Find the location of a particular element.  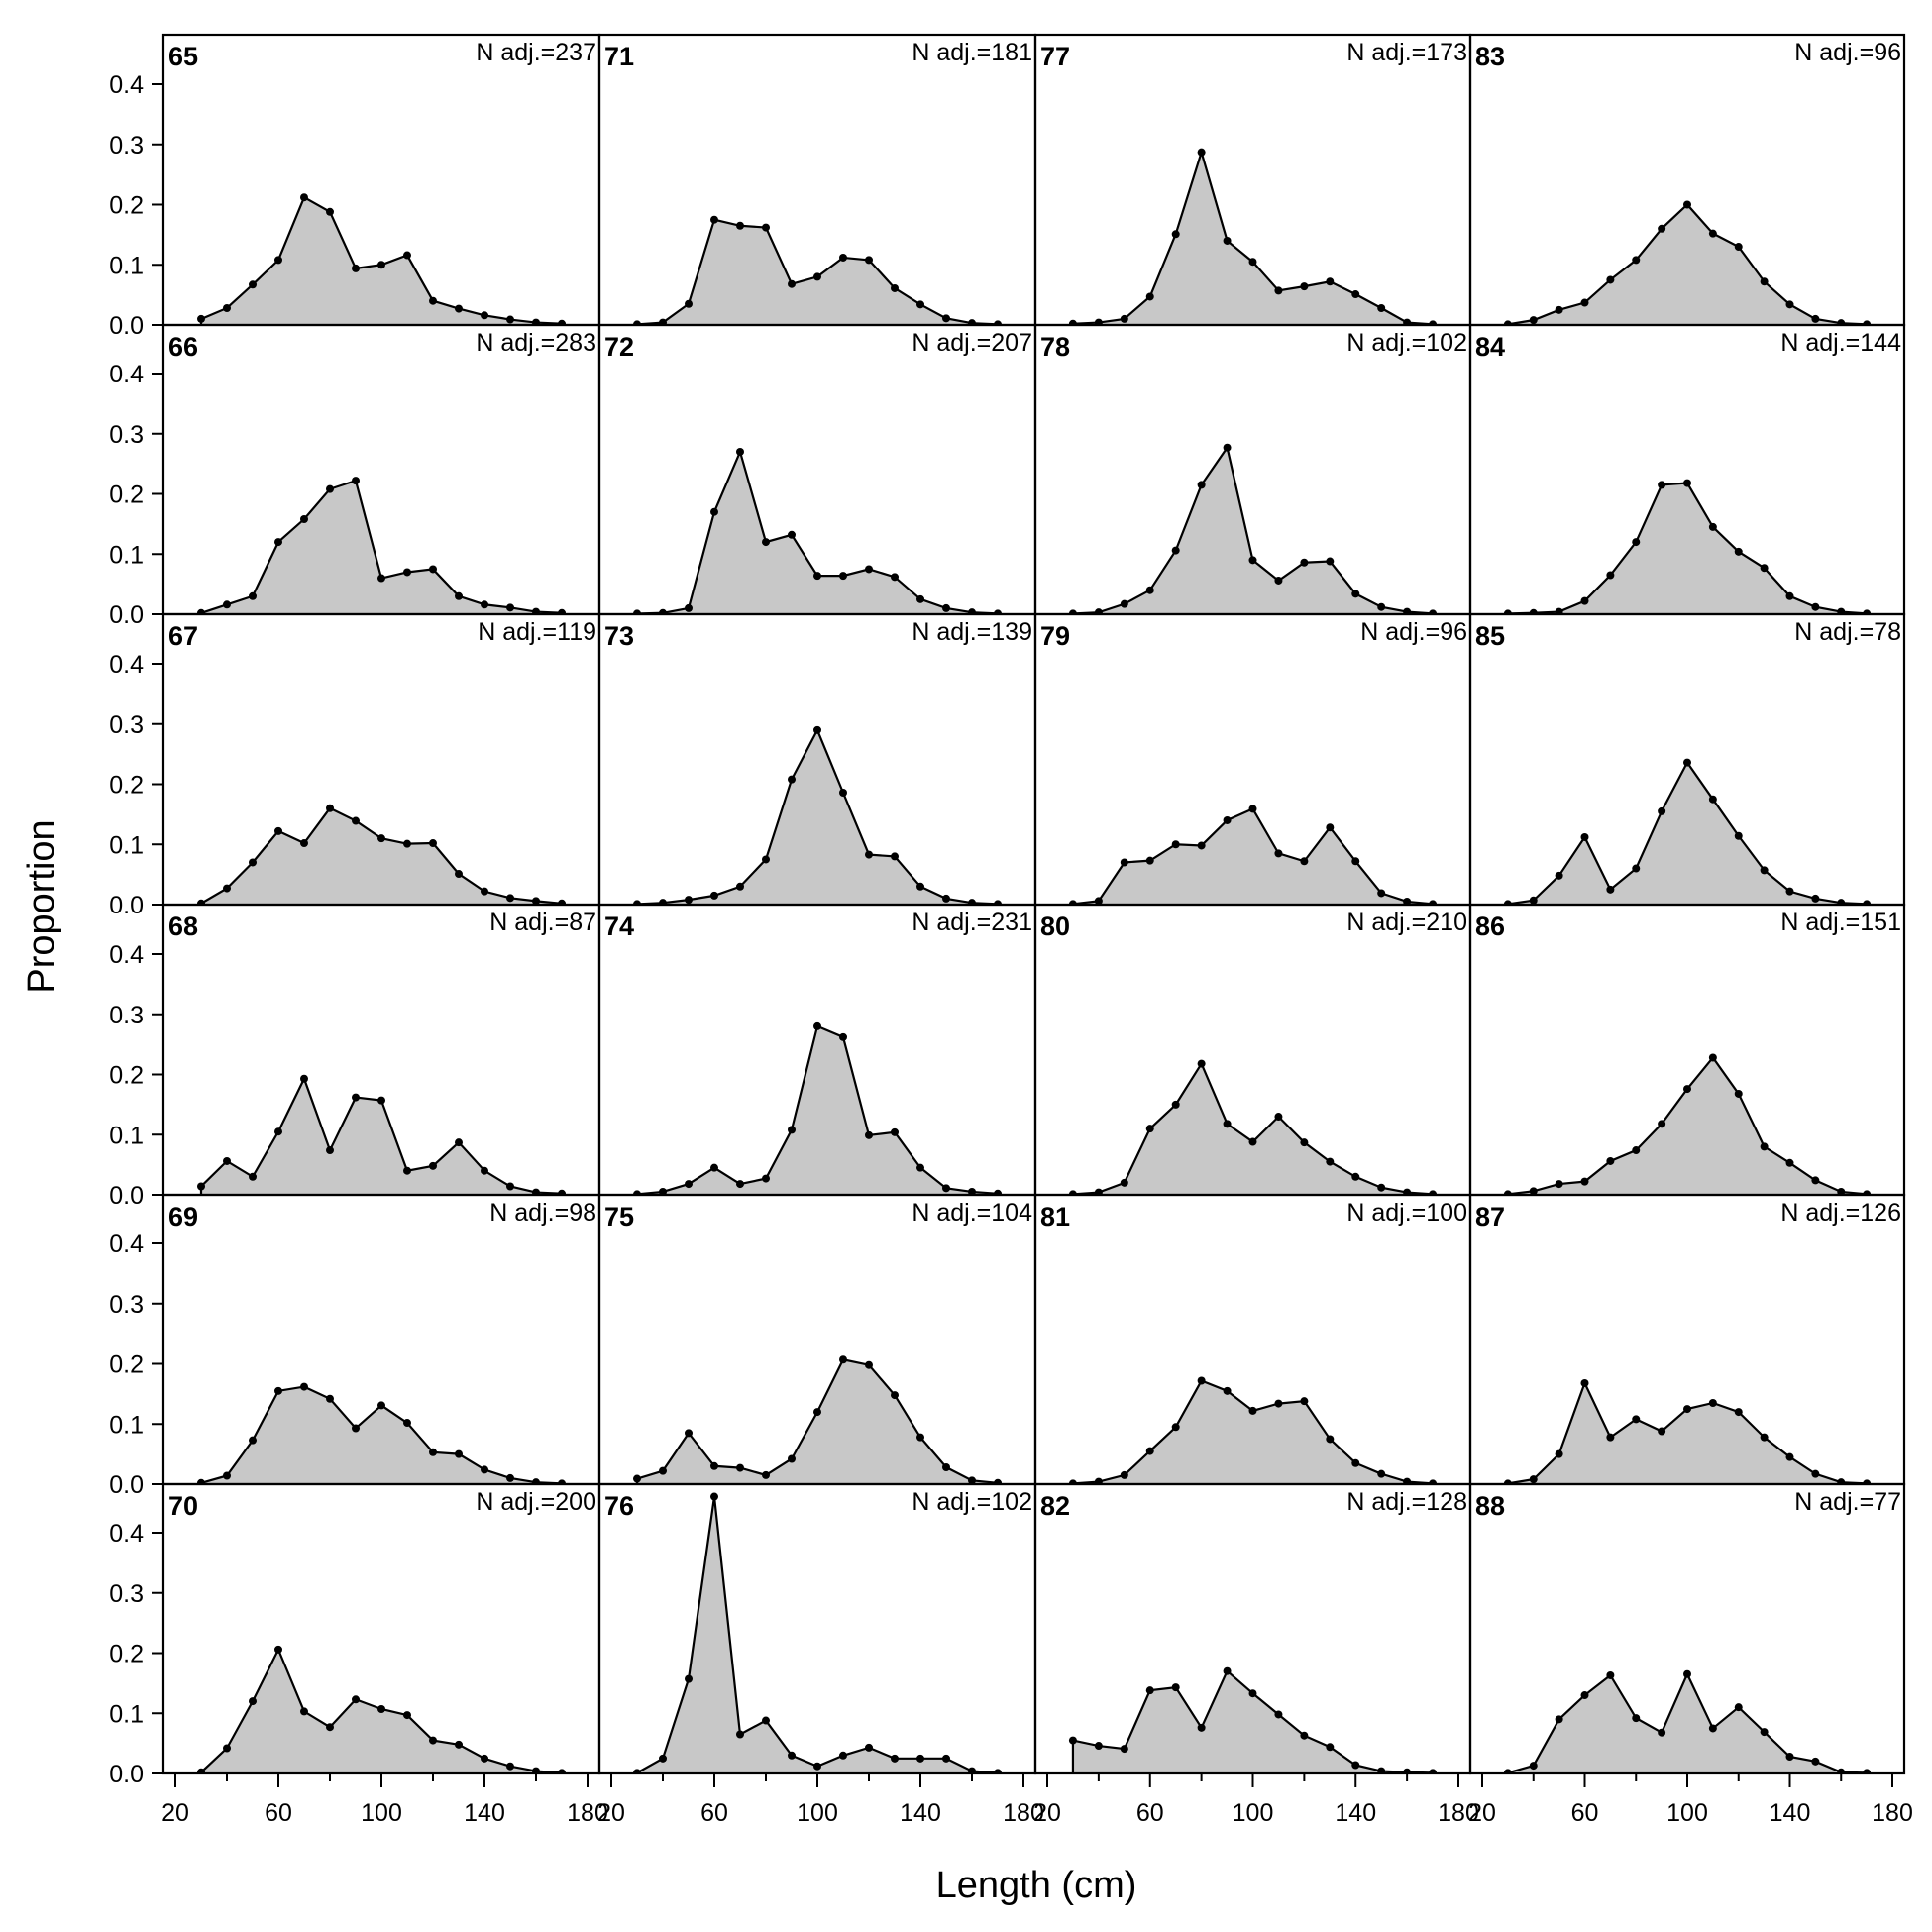

panel-71: 71 N adj.=181 is located at coordinates (817, 180).